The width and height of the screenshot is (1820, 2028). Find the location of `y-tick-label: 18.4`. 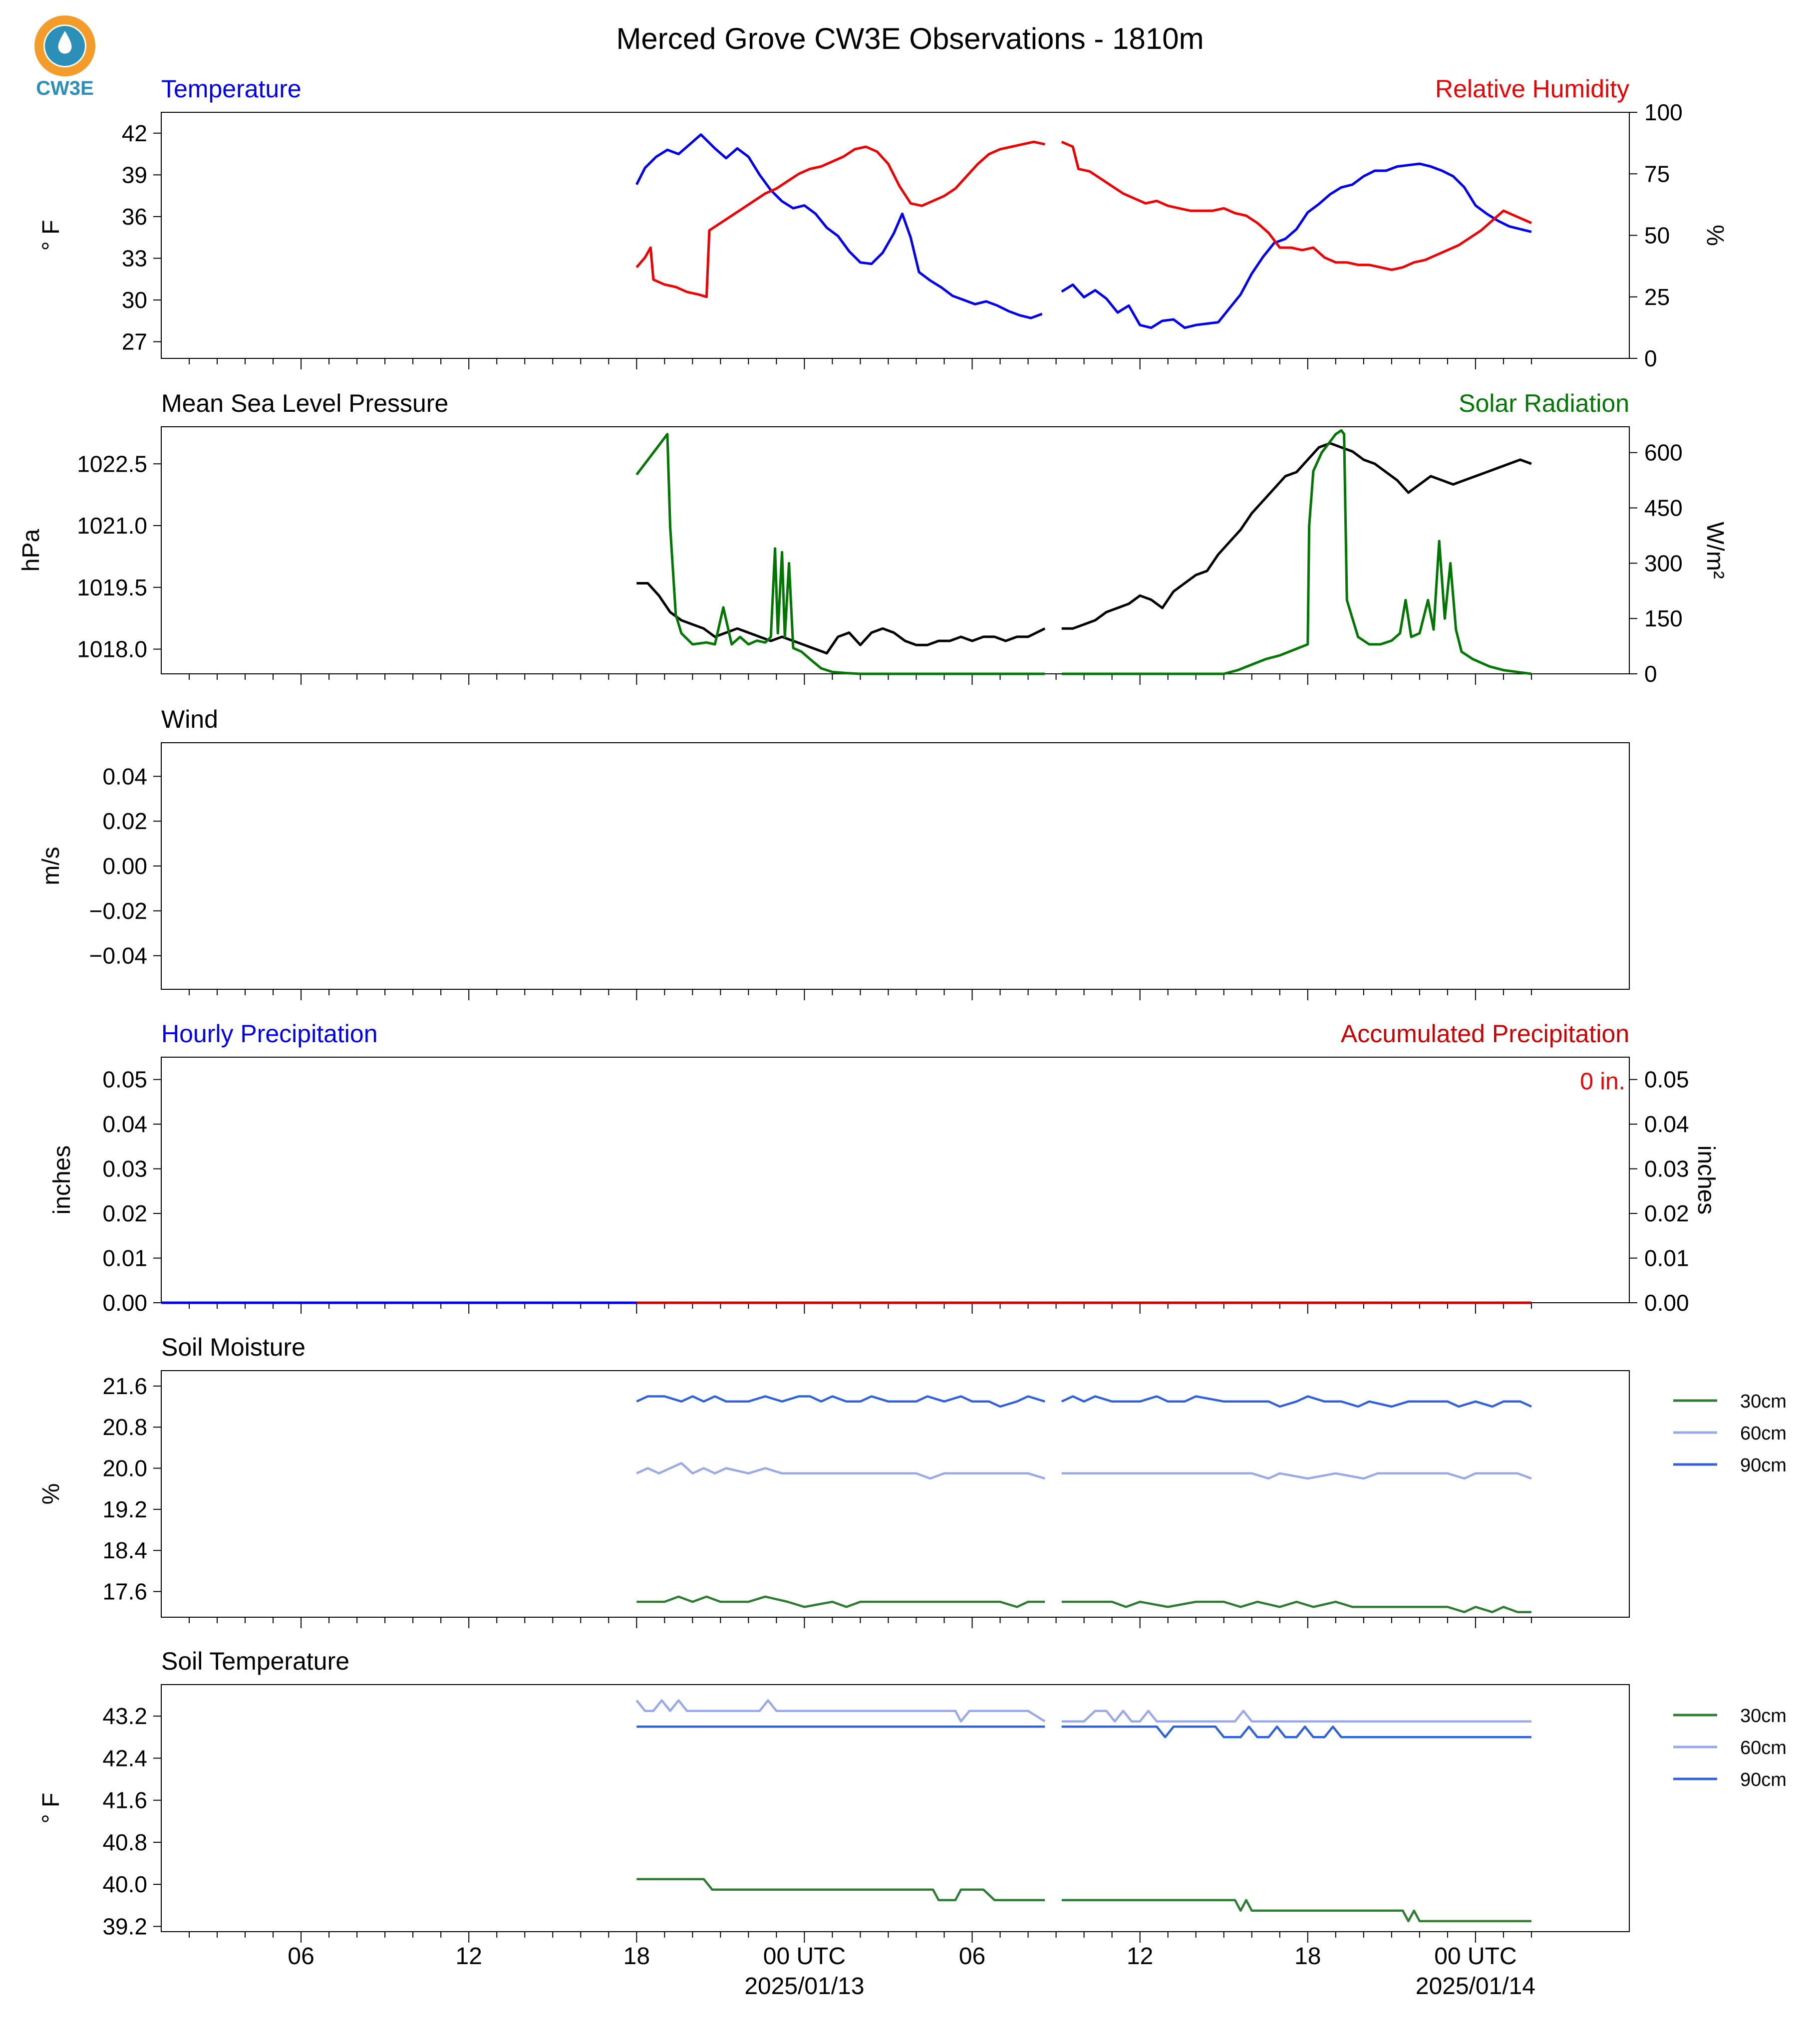

y-tick-label: 18.4 is located at coordinates (124, 1550).